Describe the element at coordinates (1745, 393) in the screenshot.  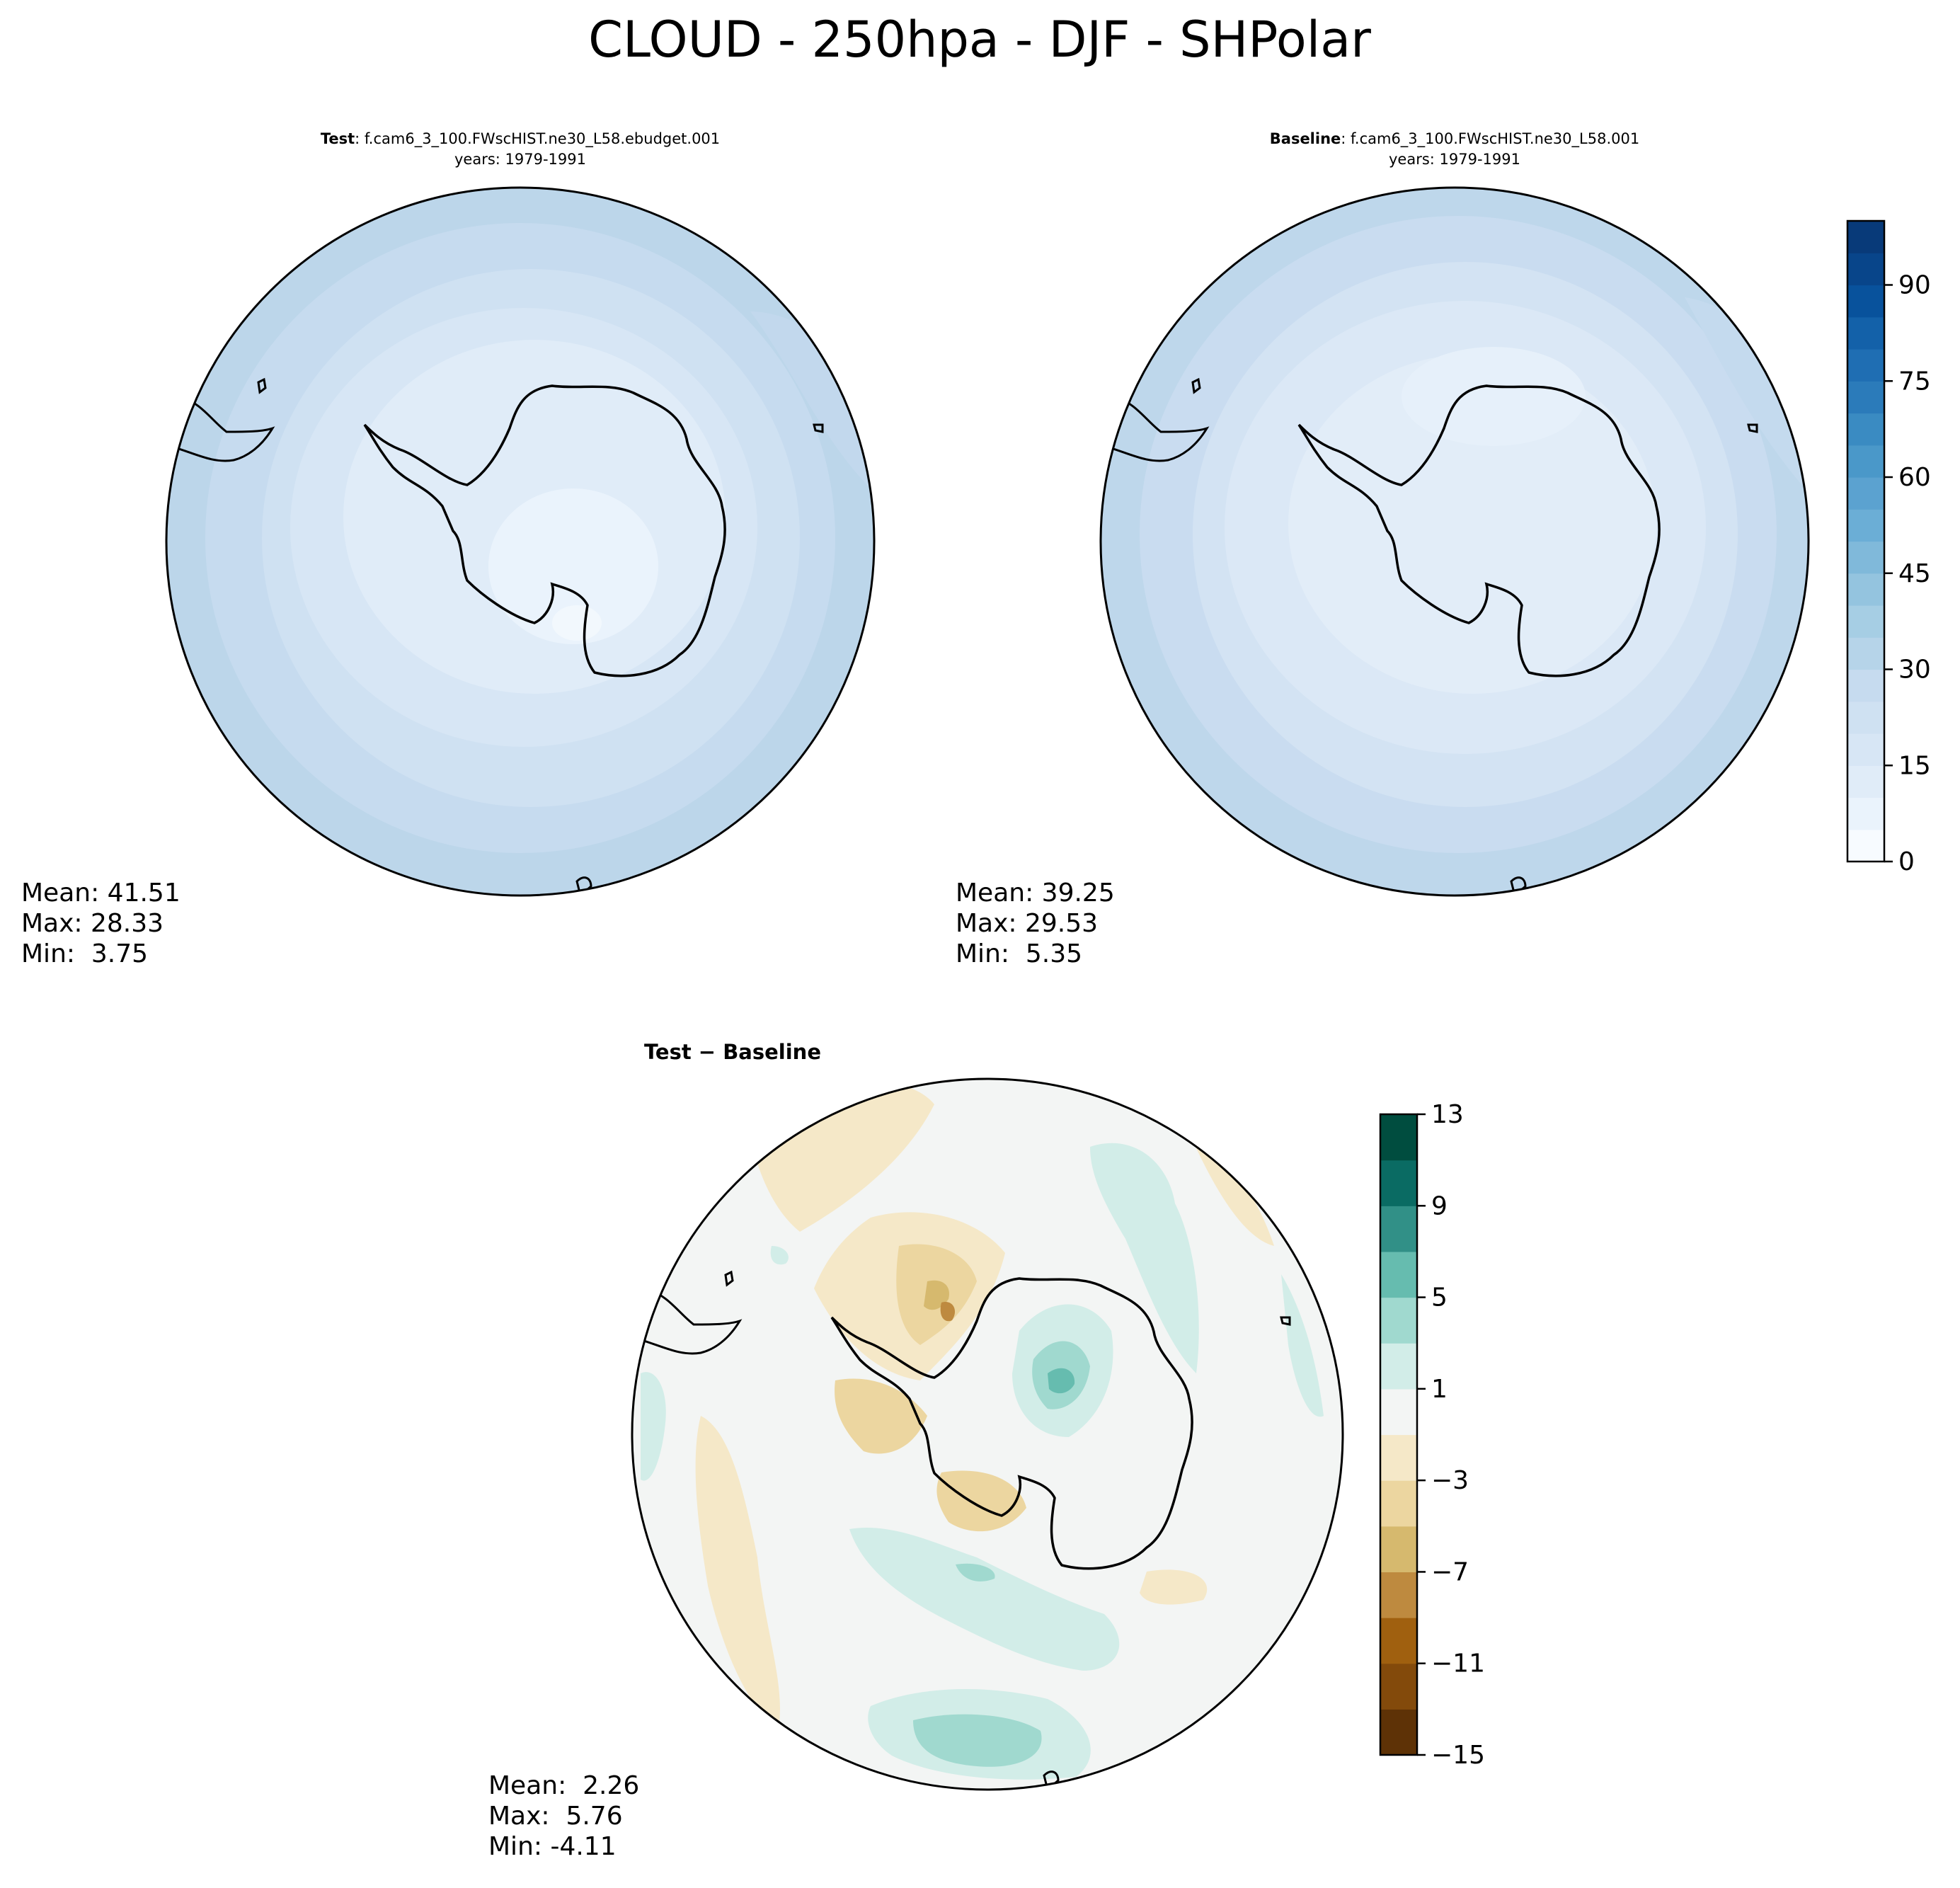
I see `map-baseline-band-right` at that location.